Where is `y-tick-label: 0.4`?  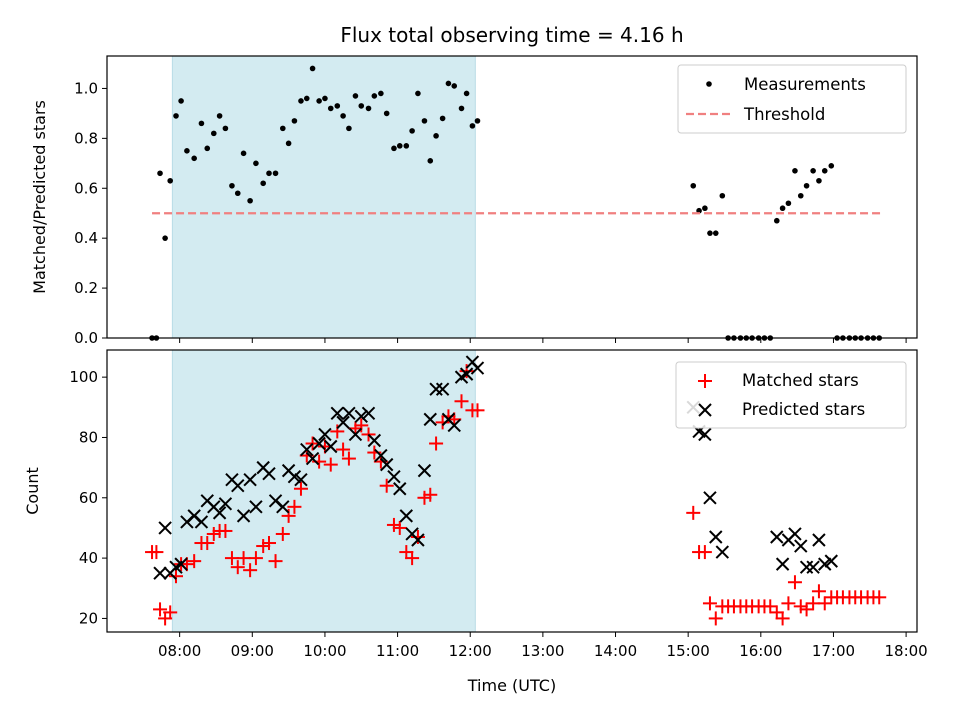
y-tick-label: 0.4 is located at coordinates (86, 238).